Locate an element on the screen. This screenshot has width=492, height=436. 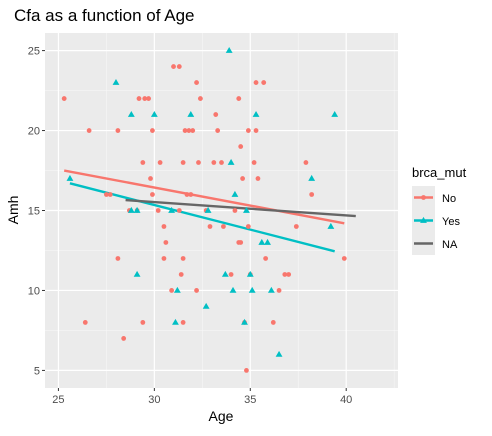
legend-title: brca_mut is located at coordinates (439, 172).